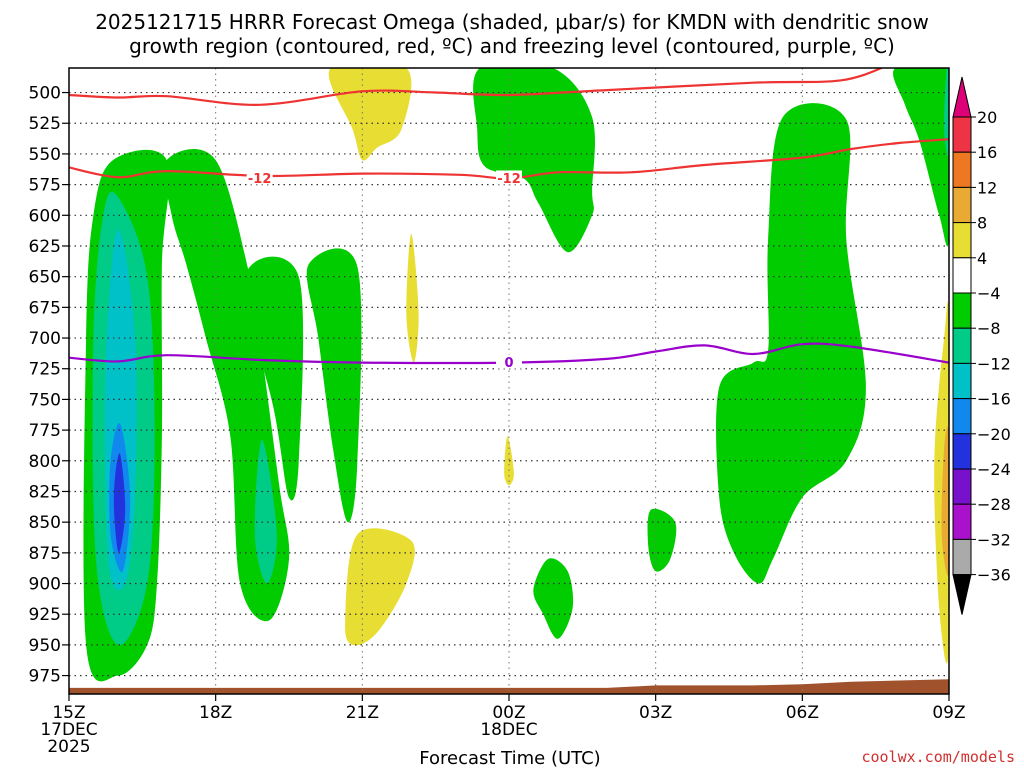 Image resolution: width=1024 pixels, height=768 pixels. I want to click on ytick-label-575: 575, so click(45, 186).